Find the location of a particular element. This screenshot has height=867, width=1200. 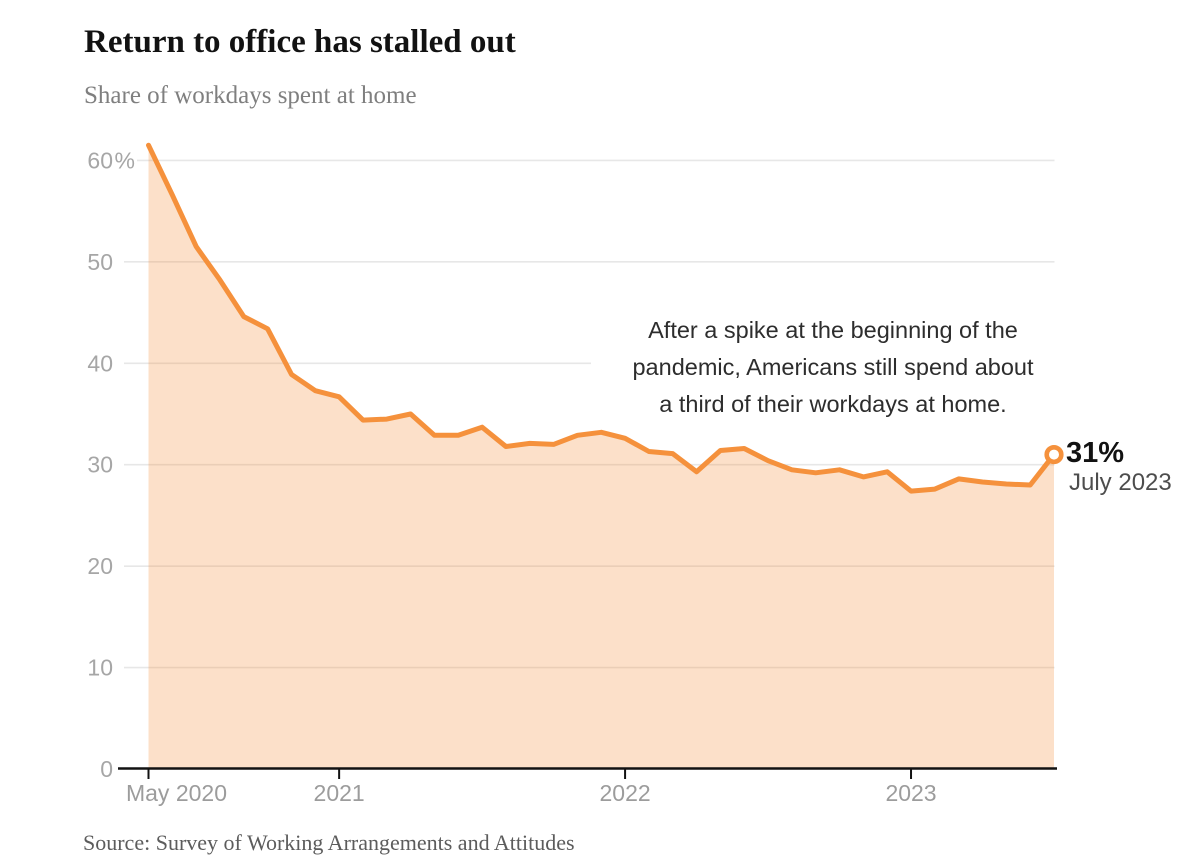

x-axis-label: 2023 is located at coordinates (910, 793).